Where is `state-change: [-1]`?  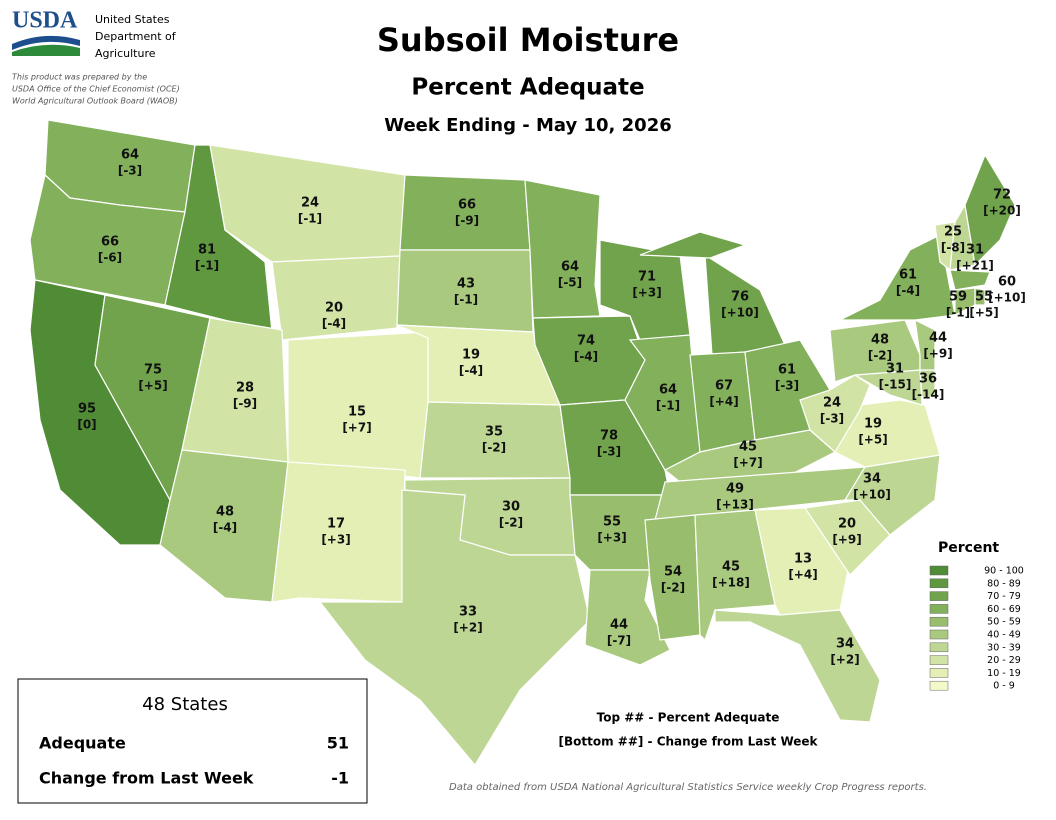 state-change: [-1] is located at coordinates (207, 266).